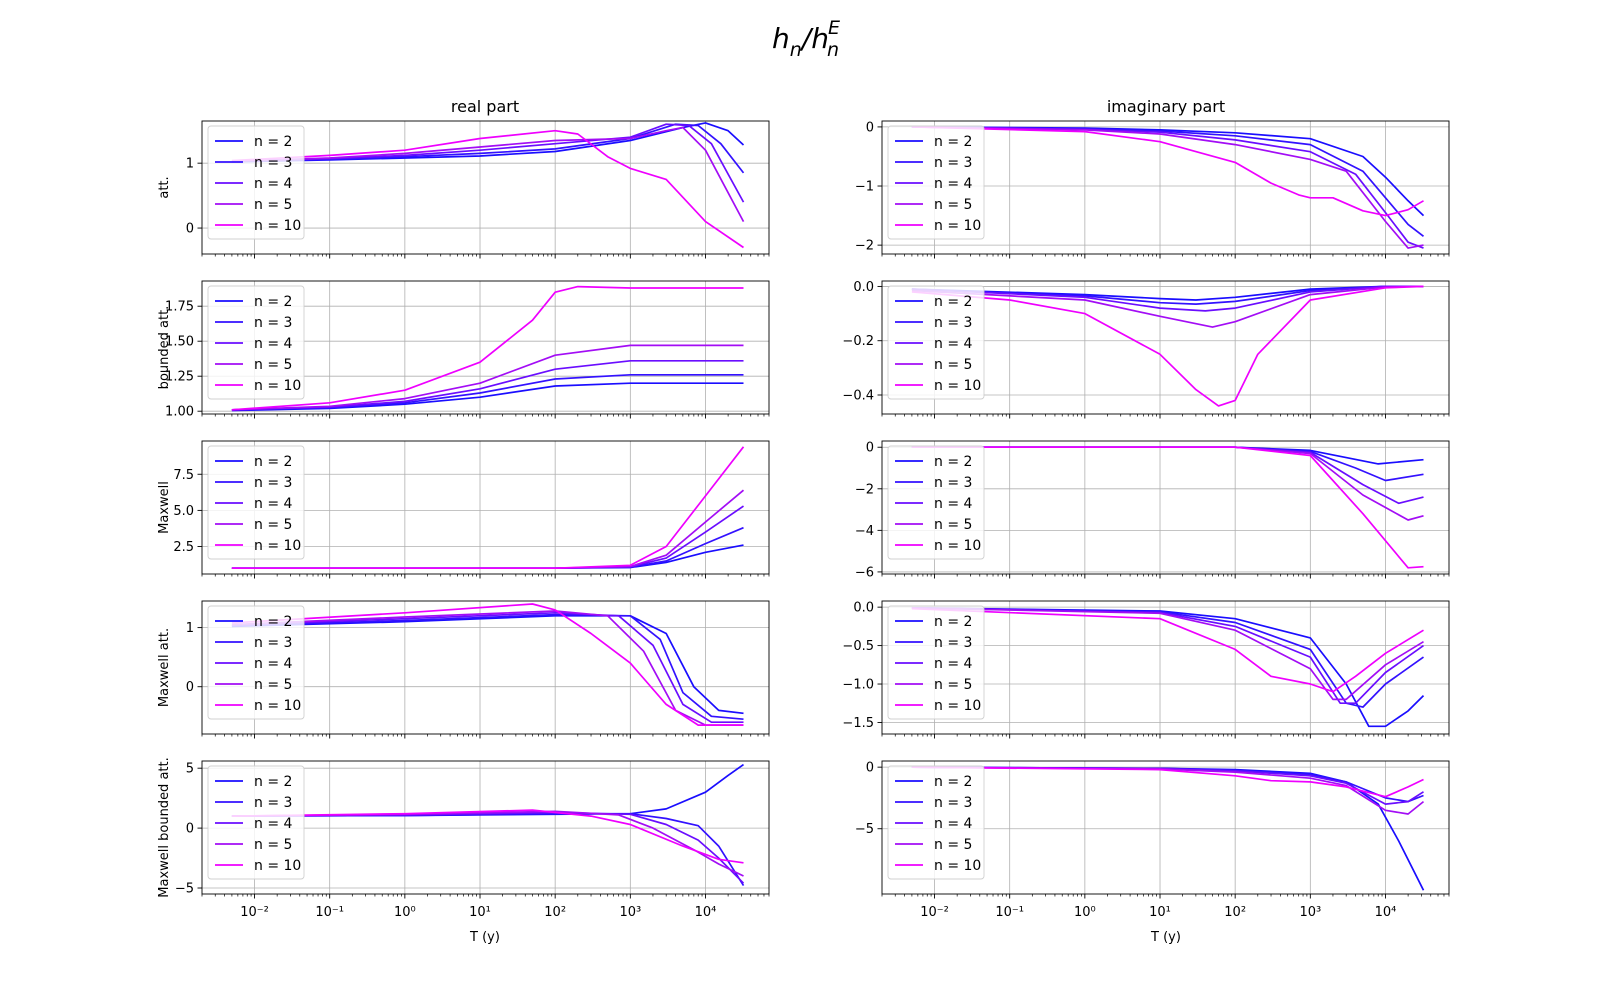 The height and width of the screenshot is (1004, 1600). What do you see at coordinates (179, 412) in the screenshot?
I see `y-tick-label: 1.00` at bounding box center [179, 412].